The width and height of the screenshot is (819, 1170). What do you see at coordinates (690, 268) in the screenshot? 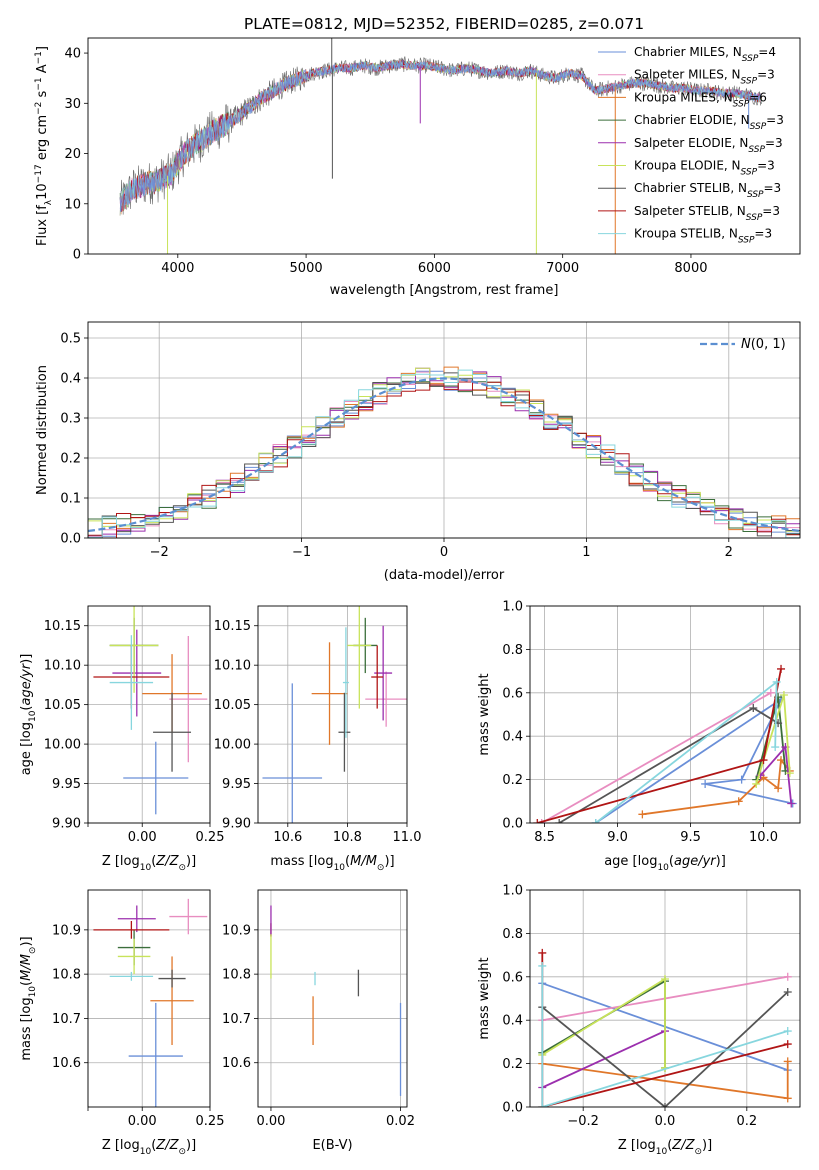
I see `x-tick-label: 8000` at bounding box center [690, 268].